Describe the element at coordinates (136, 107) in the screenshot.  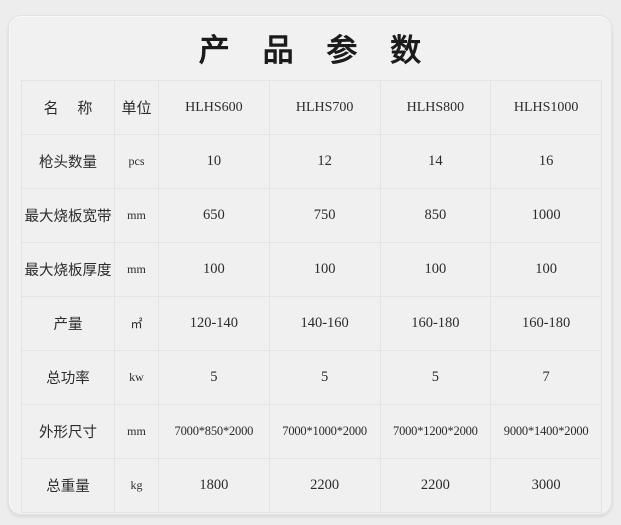
I see `header-cell-unit: 单位` at that location.